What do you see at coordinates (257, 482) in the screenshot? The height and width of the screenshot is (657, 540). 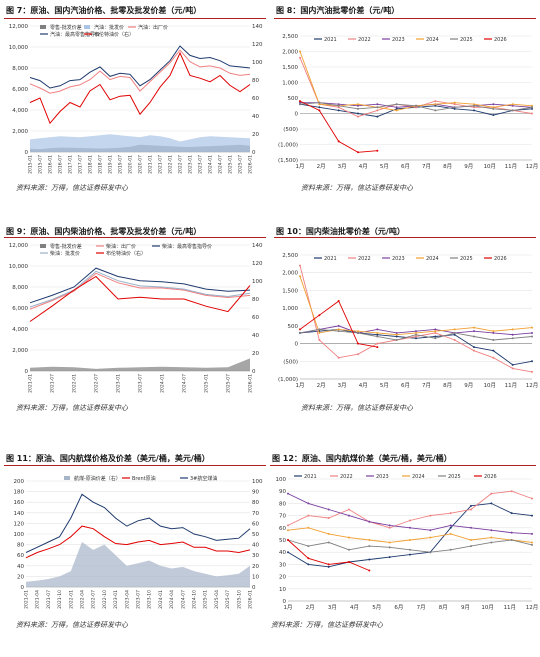 I see `y2-tick-label: 100` at bounding box center [257, 482].